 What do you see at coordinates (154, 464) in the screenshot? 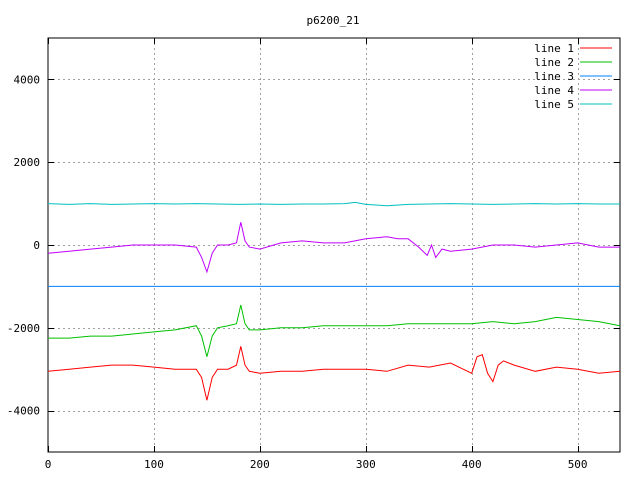
I see `x-tick-label: 100` at bounding box center [154, 464].